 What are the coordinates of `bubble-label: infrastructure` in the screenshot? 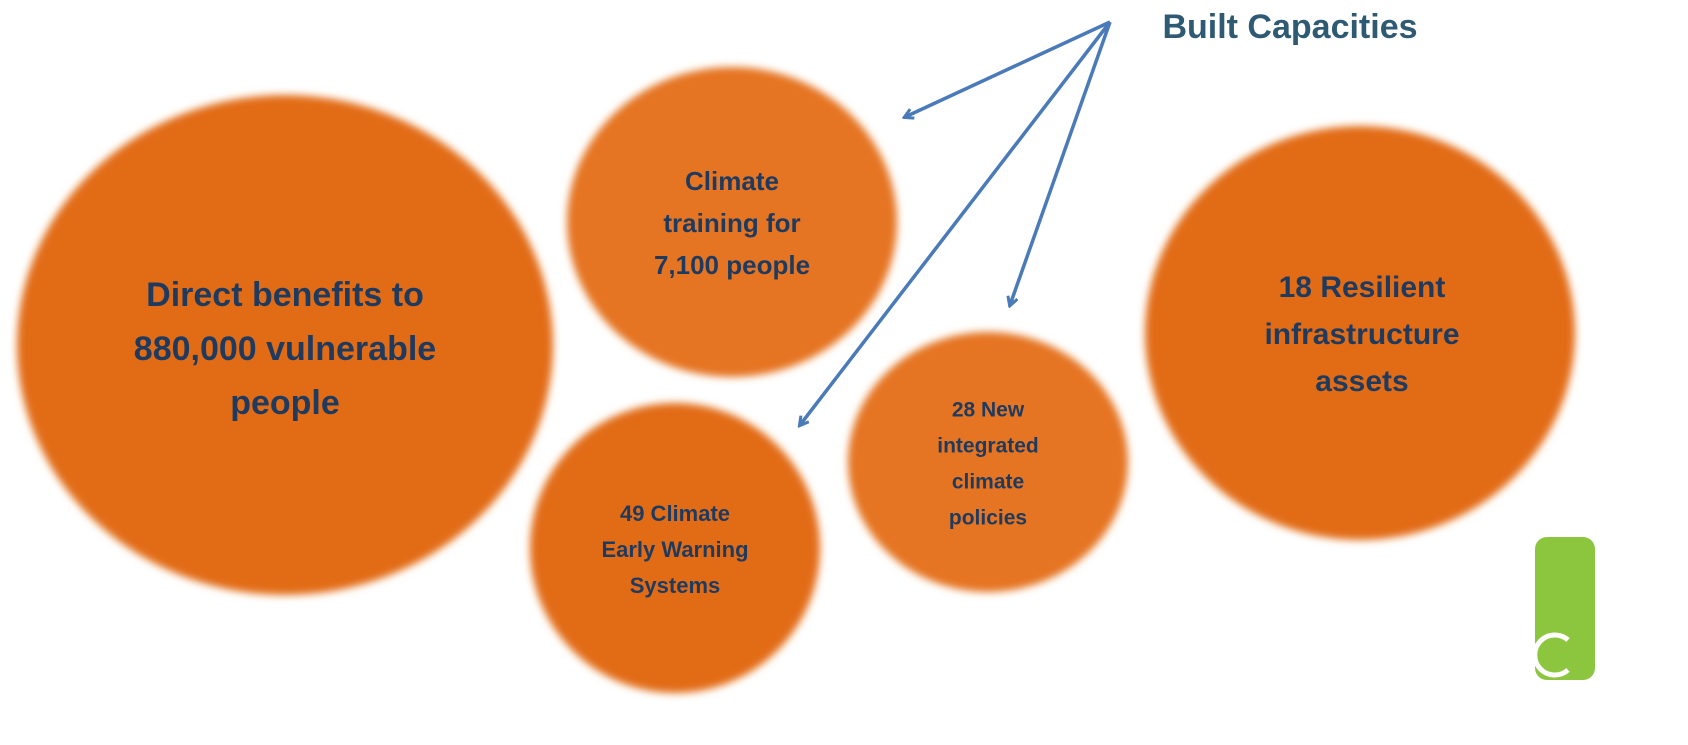 It's located at (1361, 334).